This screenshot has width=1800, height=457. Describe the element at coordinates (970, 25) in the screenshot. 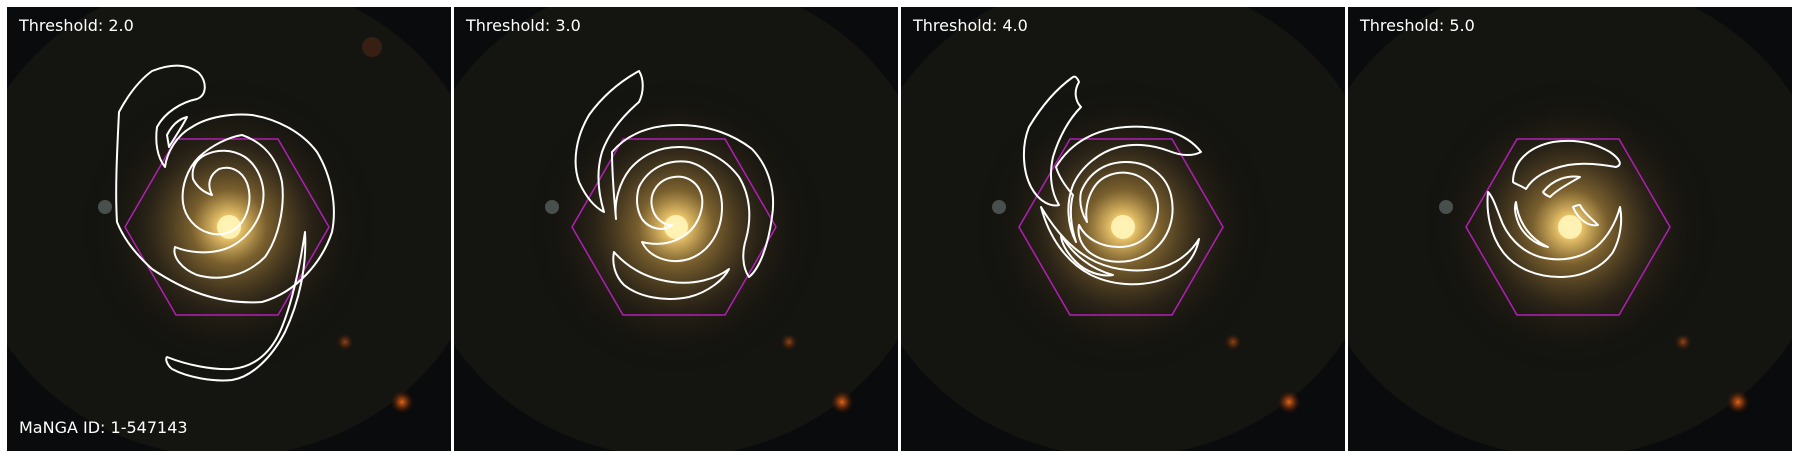

I see `panel-label: Threshold: 4.0` at that location.